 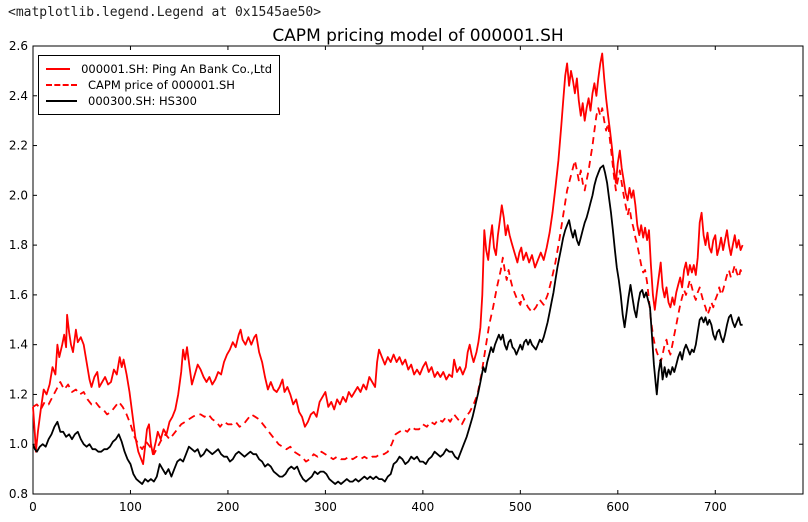 I want to click on chart-title: CAPM pricing model of 000001.SH, so click(x=418, y=36).